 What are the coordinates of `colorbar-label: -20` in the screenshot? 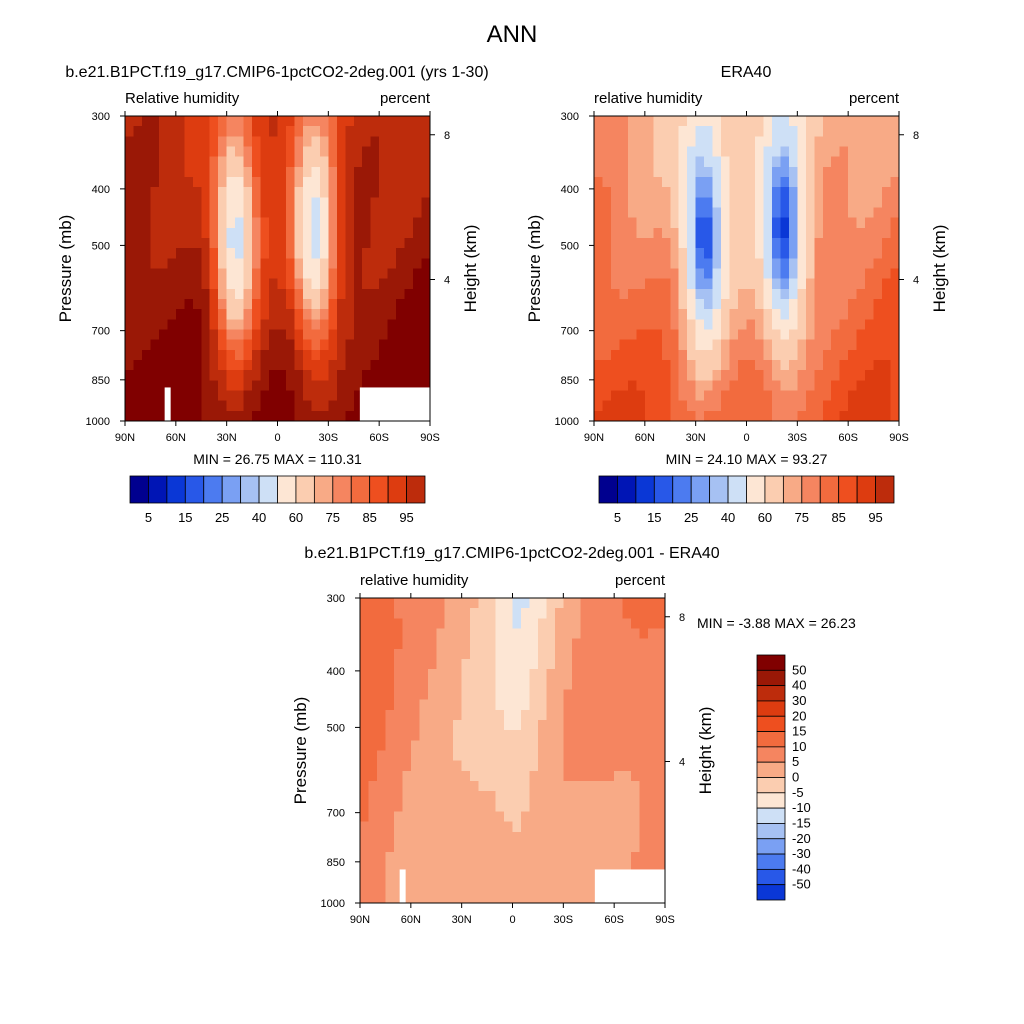 It's located at (801, 838).